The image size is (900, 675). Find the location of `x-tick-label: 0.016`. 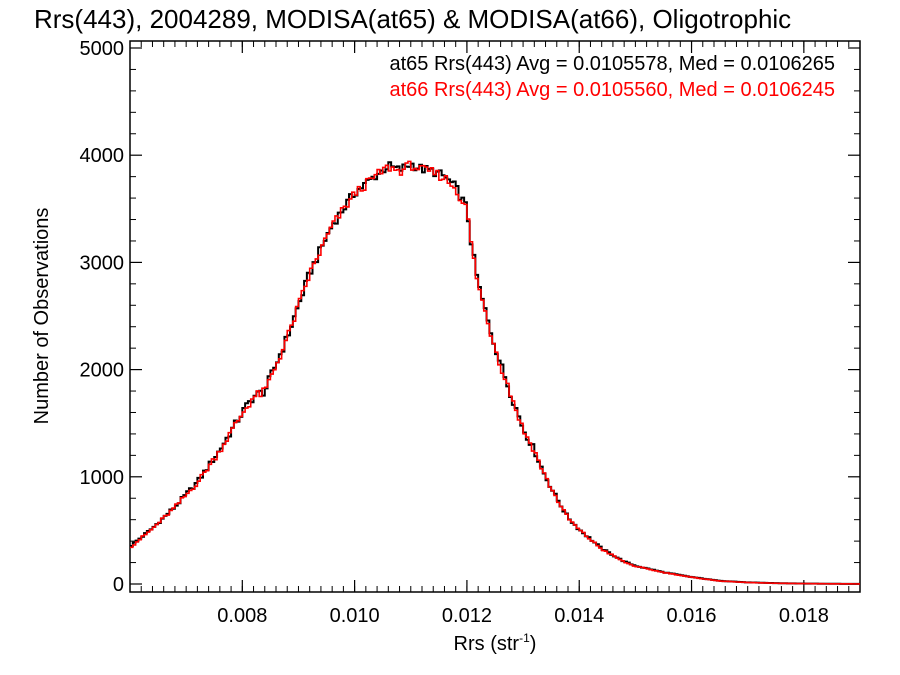

x-tick-label: 0.016 is located at coordinates (692, 616).